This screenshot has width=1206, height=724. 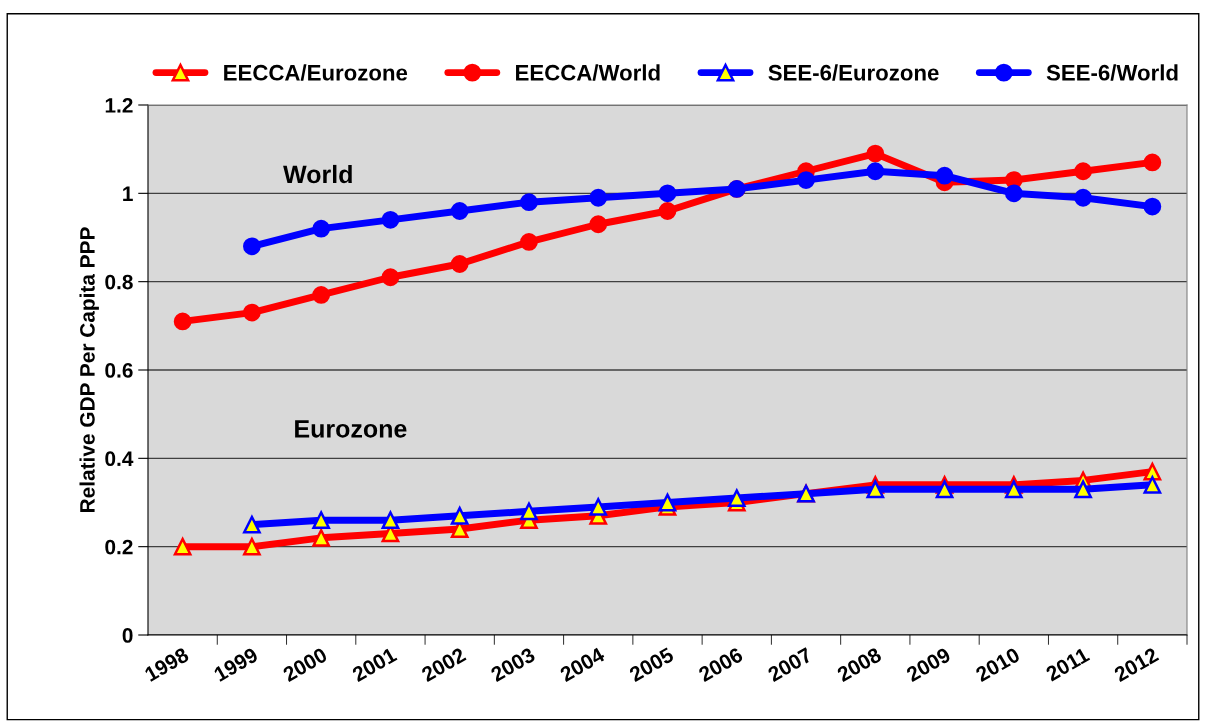 What do you see at coordinates (853, 72) in the screenshot?
I see `legend-label: SEE-6/Eurozone` at bounding box center [853, 72].